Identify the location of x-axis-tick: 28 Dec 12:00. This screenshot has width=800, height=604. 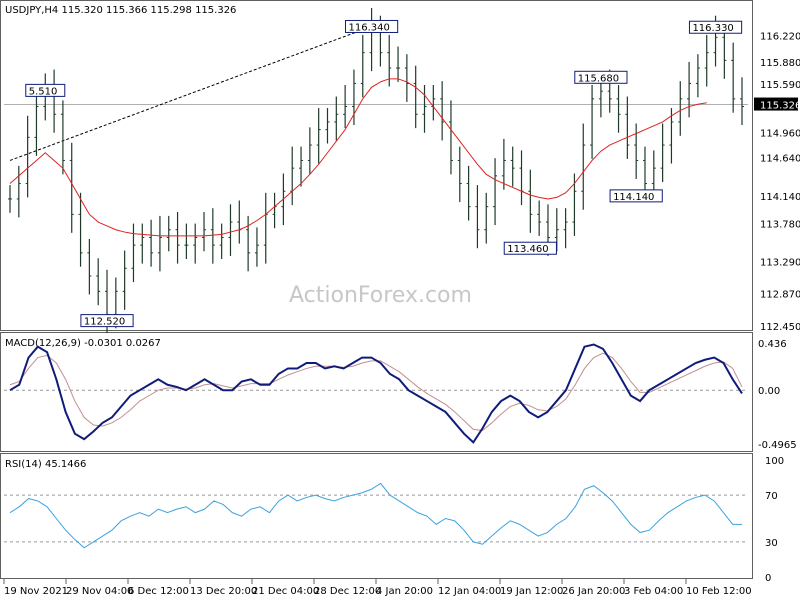
(347, 591).